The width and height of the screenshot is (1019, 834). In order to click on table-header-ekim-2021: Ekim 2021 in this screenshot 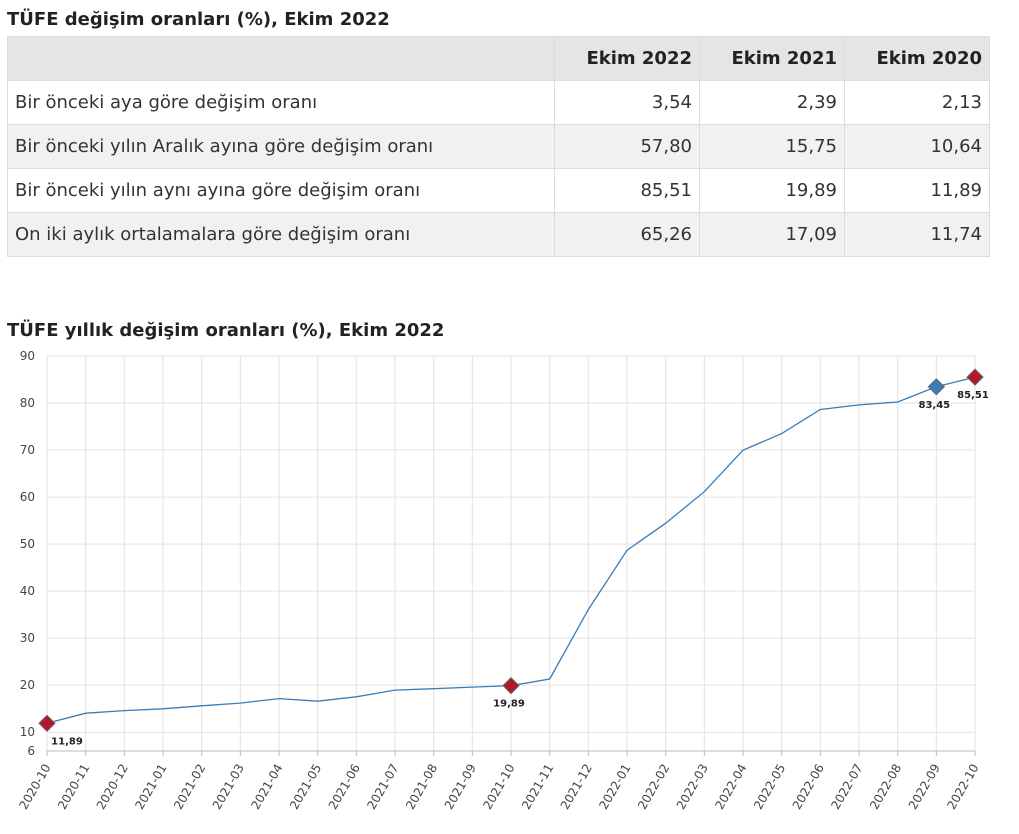, I will do `click(772, 58)`.